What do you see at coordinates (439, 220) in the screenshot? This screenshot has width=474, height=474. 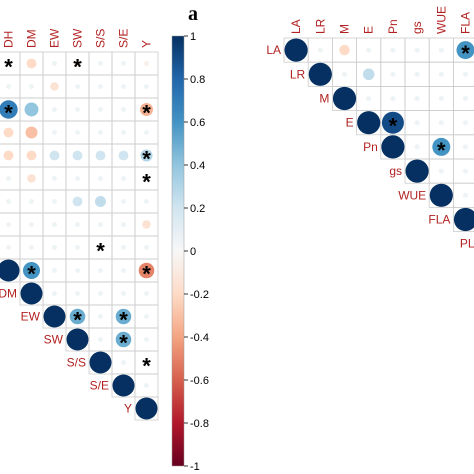 I see `diagonal-variable-label: FLA` at bounding box center [439, 220].